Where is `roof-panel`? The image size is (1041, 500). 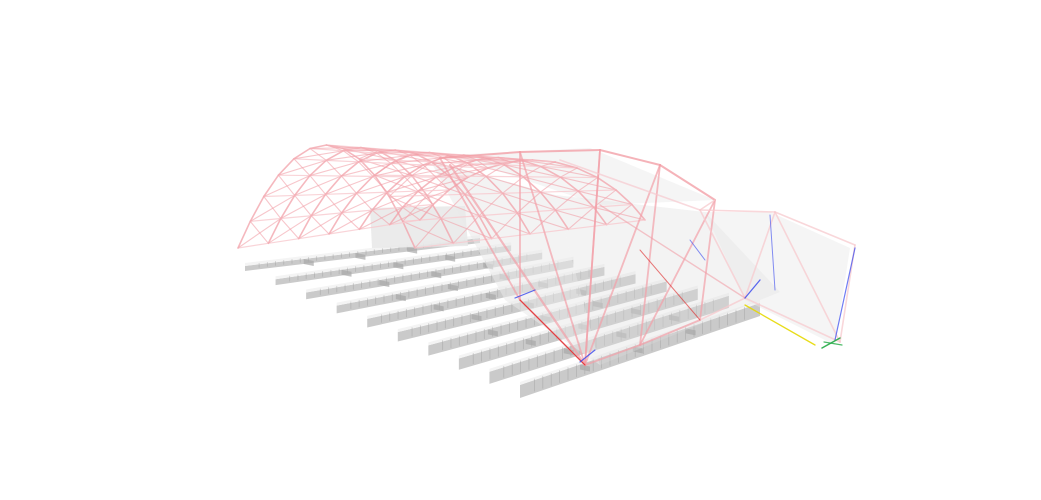 roof-panel is located at coordinates (667, 280).